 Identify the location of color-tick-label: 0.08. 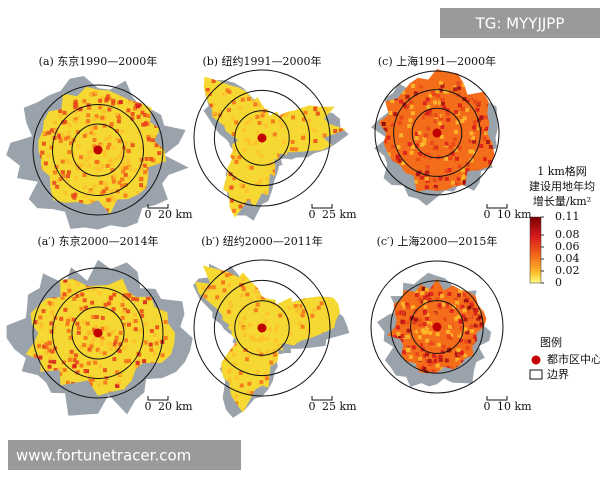
(567, 234).